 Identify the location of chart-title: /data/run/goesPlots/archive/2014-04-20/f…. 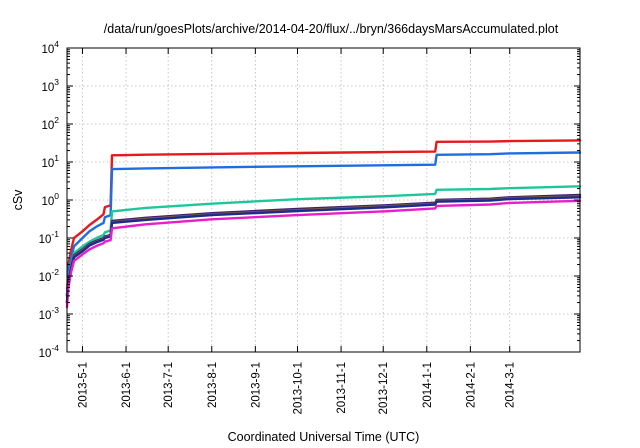
(331, 29).